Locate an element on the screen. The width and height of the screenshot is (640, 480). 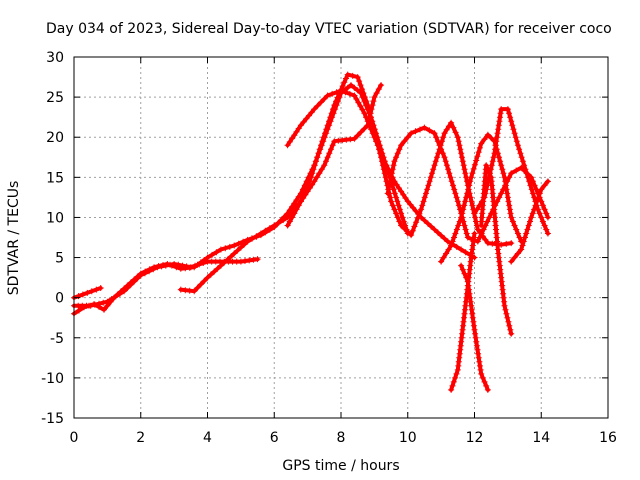
y-axis-label: SDTVAR / TECUs is located at coordinates (14, 238).